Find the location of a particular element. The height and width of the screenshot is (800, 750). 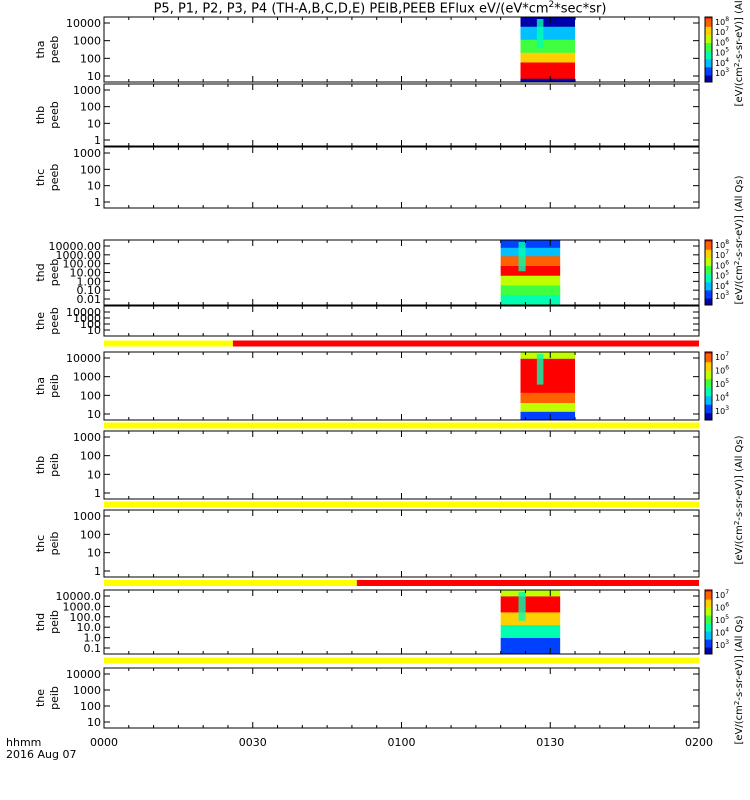

colorbar-tick-label: 10³ is located at coordinates (722, 644).